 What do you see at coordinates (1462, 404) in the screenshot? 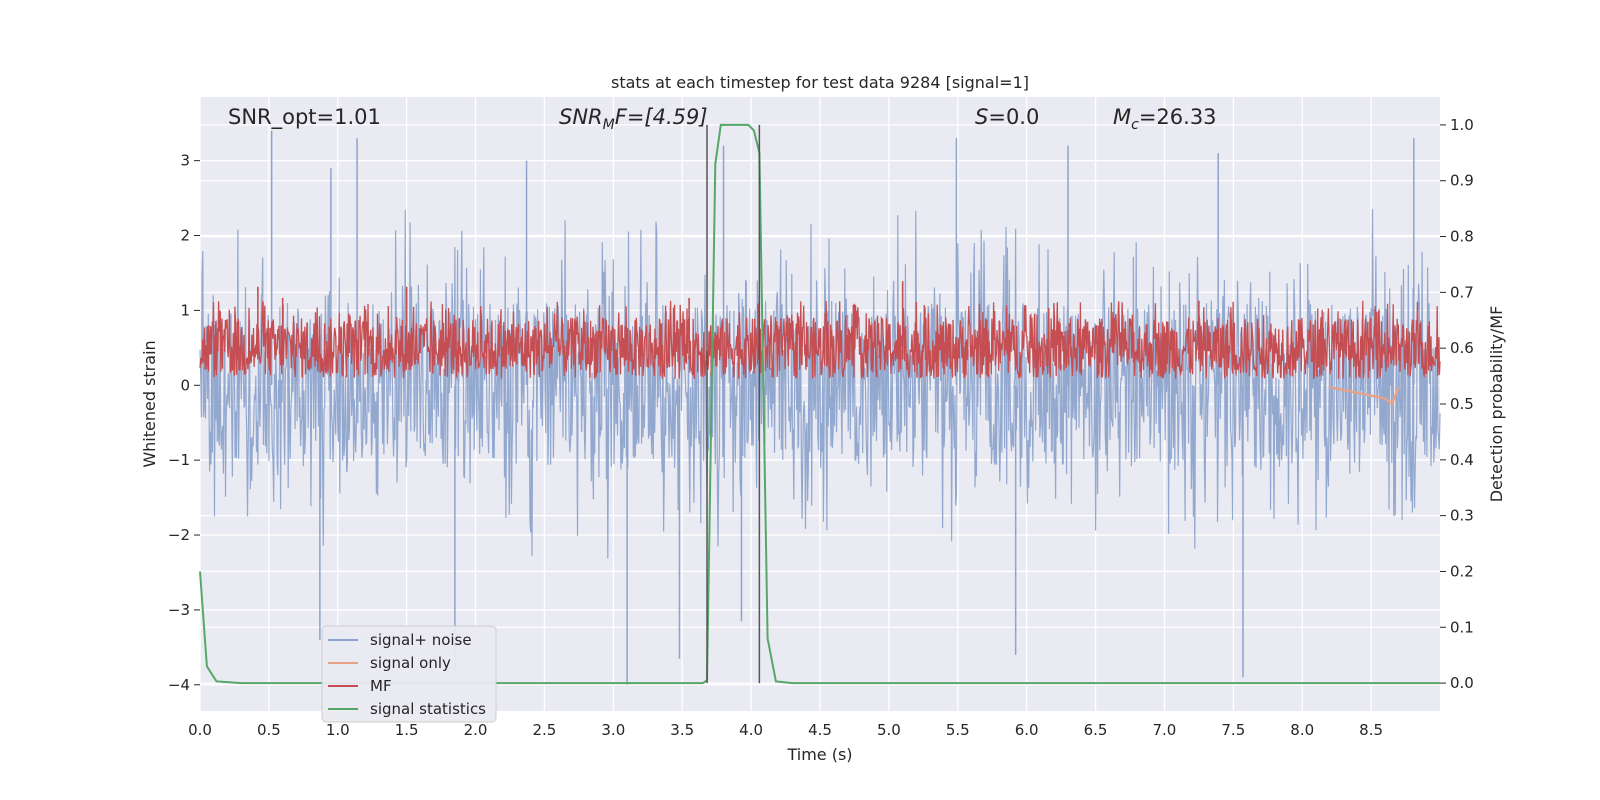
I see `y-right-tick-label: 0.5` at bounding box center [1462, 404].